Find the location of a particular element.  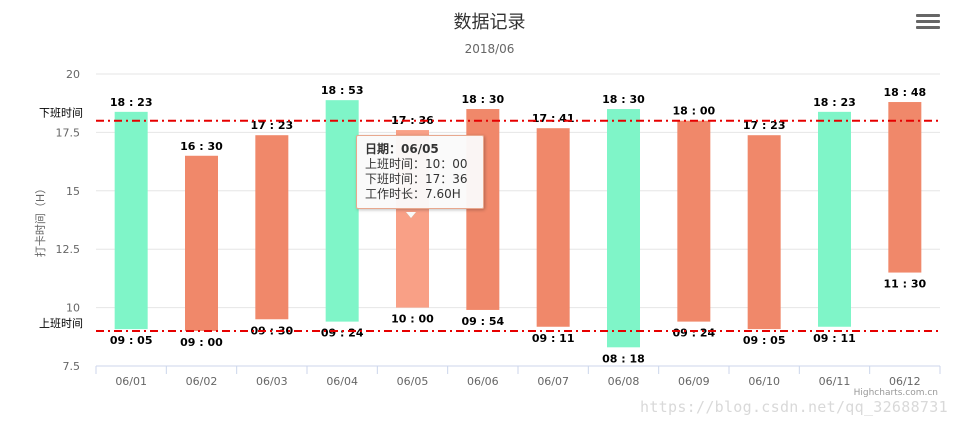

x-tick-label: 06/01 is located at coordinates (131, 381).